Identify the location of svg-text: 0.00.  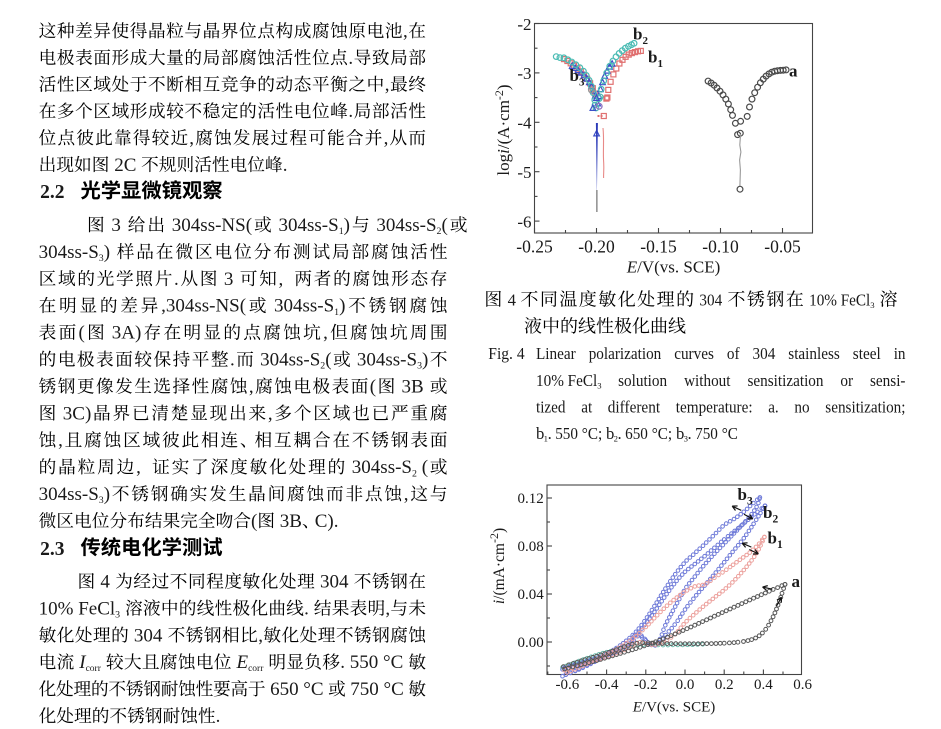
(530, 643).